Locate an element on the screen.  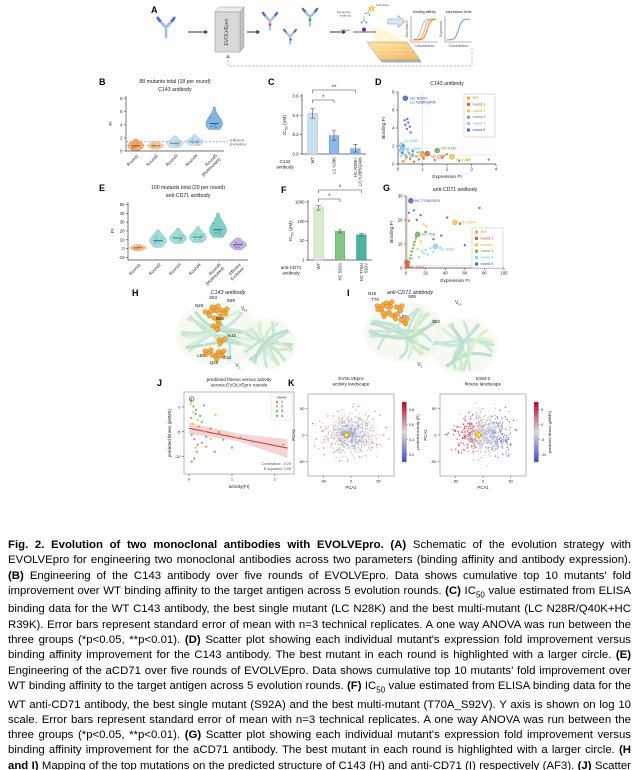
svg-text: N30 is located at coordinates (220, 318).